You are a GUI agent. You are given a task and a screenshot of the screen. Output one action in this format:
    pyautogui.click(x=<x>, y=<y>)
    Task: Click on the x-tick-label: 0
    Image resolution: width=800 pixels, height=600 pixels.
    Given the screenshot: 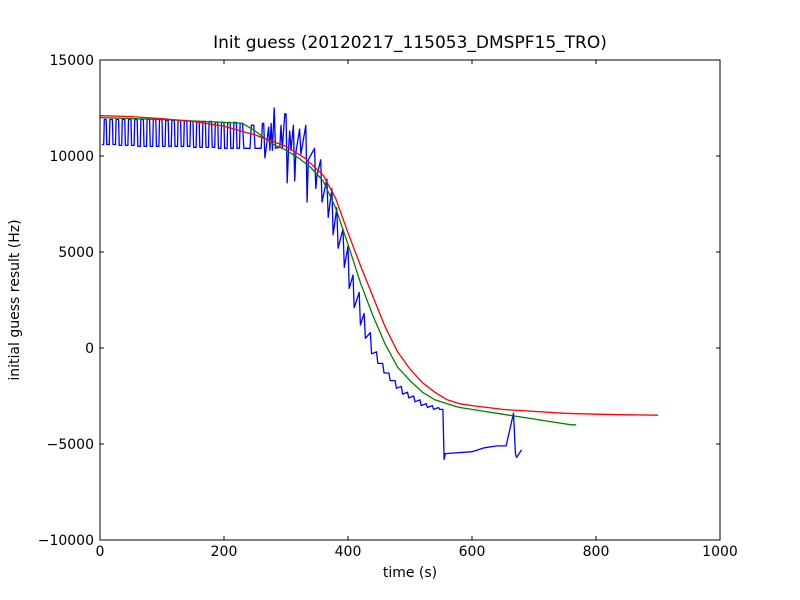 What is the action you would take?
    pyautogui.click(x=100, y=552)
    